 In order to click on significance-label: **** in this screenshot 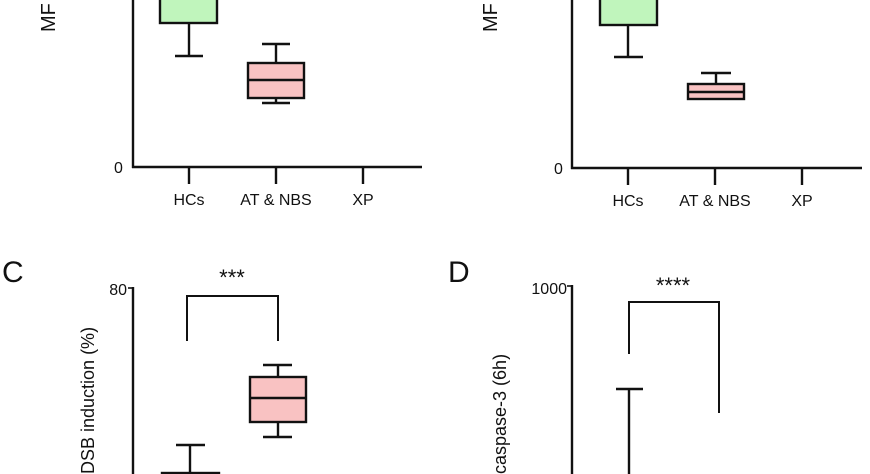, I will do `click(673, 285)`.